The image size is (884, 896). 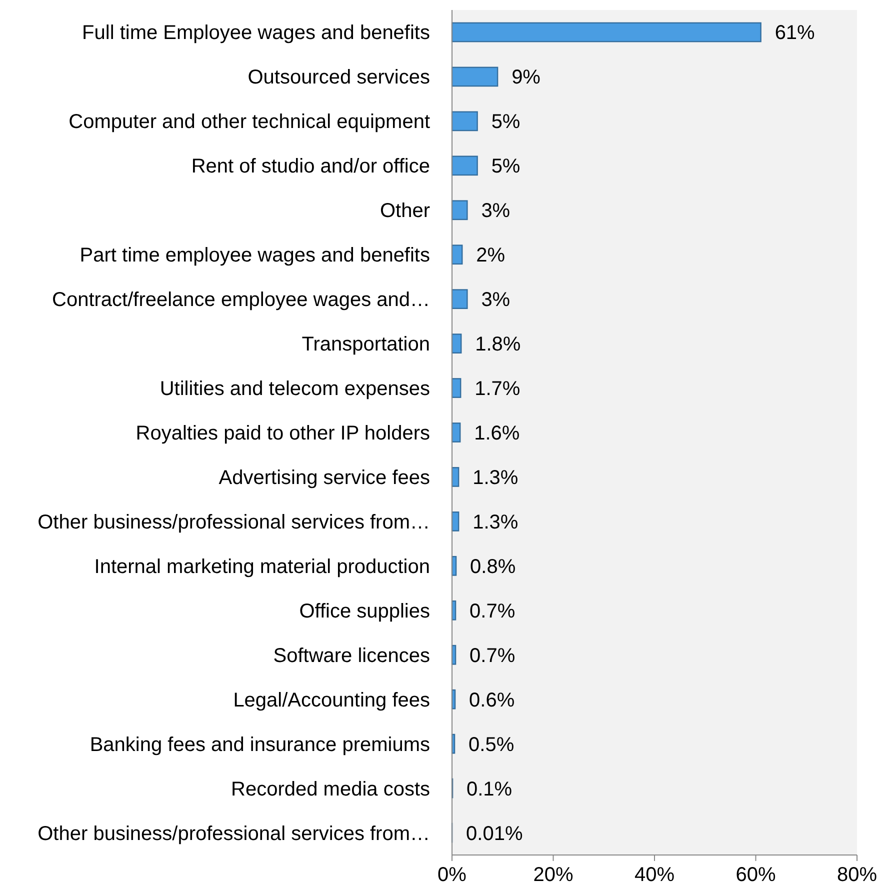 I want to click on y-tick-label: Part time employee wages and benefits, so click(x=255, y=255).